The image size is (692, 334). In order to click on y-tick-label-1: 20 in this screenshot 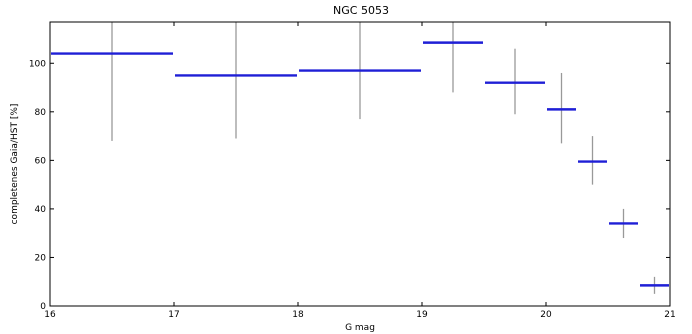, I will do `click(41, 258)`.